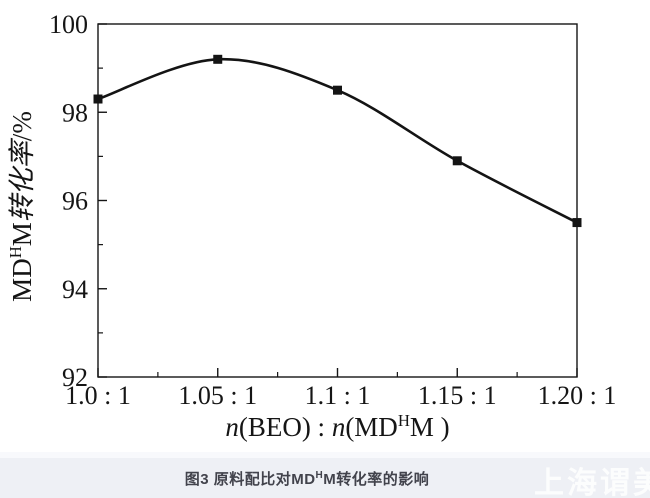 Image resolution: width=650 pixels, height=498 pixels. I want to click on x-axis-tick-label: 1.05 : 1, so click(217, 395).